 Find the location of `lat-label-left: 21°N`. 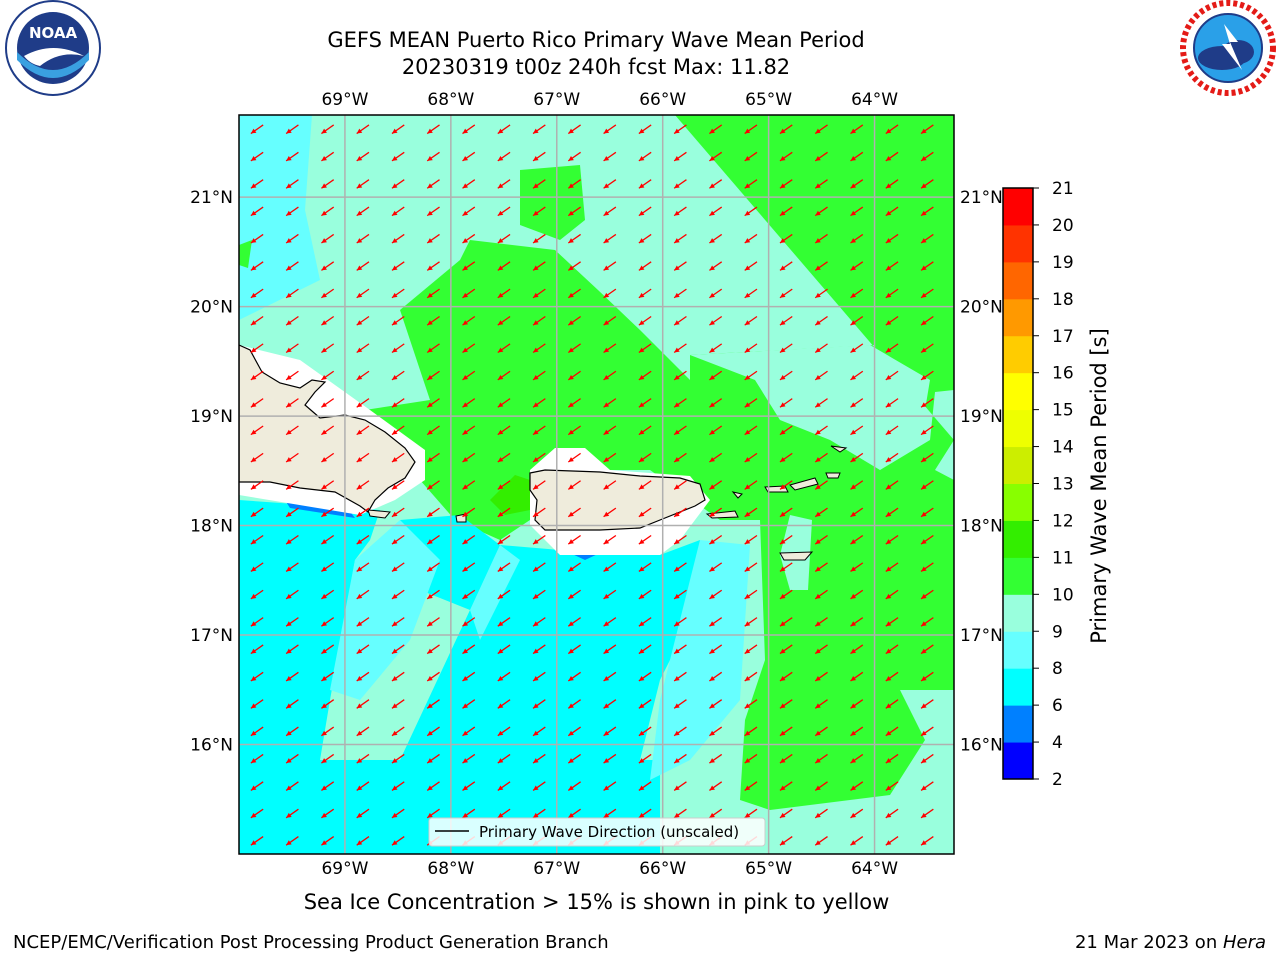

lat-label-left: 21°N is located at coordinates (211, 198).